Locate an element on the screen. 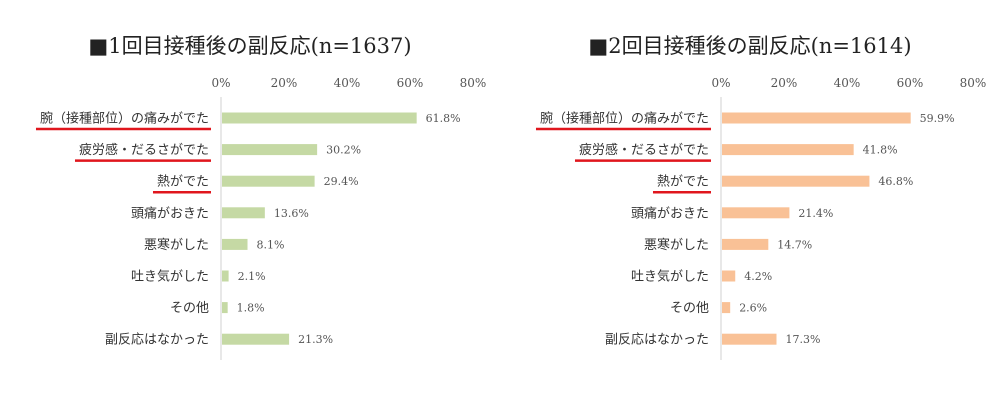  data-label: 41.8% is located at coordinates (880, 150).